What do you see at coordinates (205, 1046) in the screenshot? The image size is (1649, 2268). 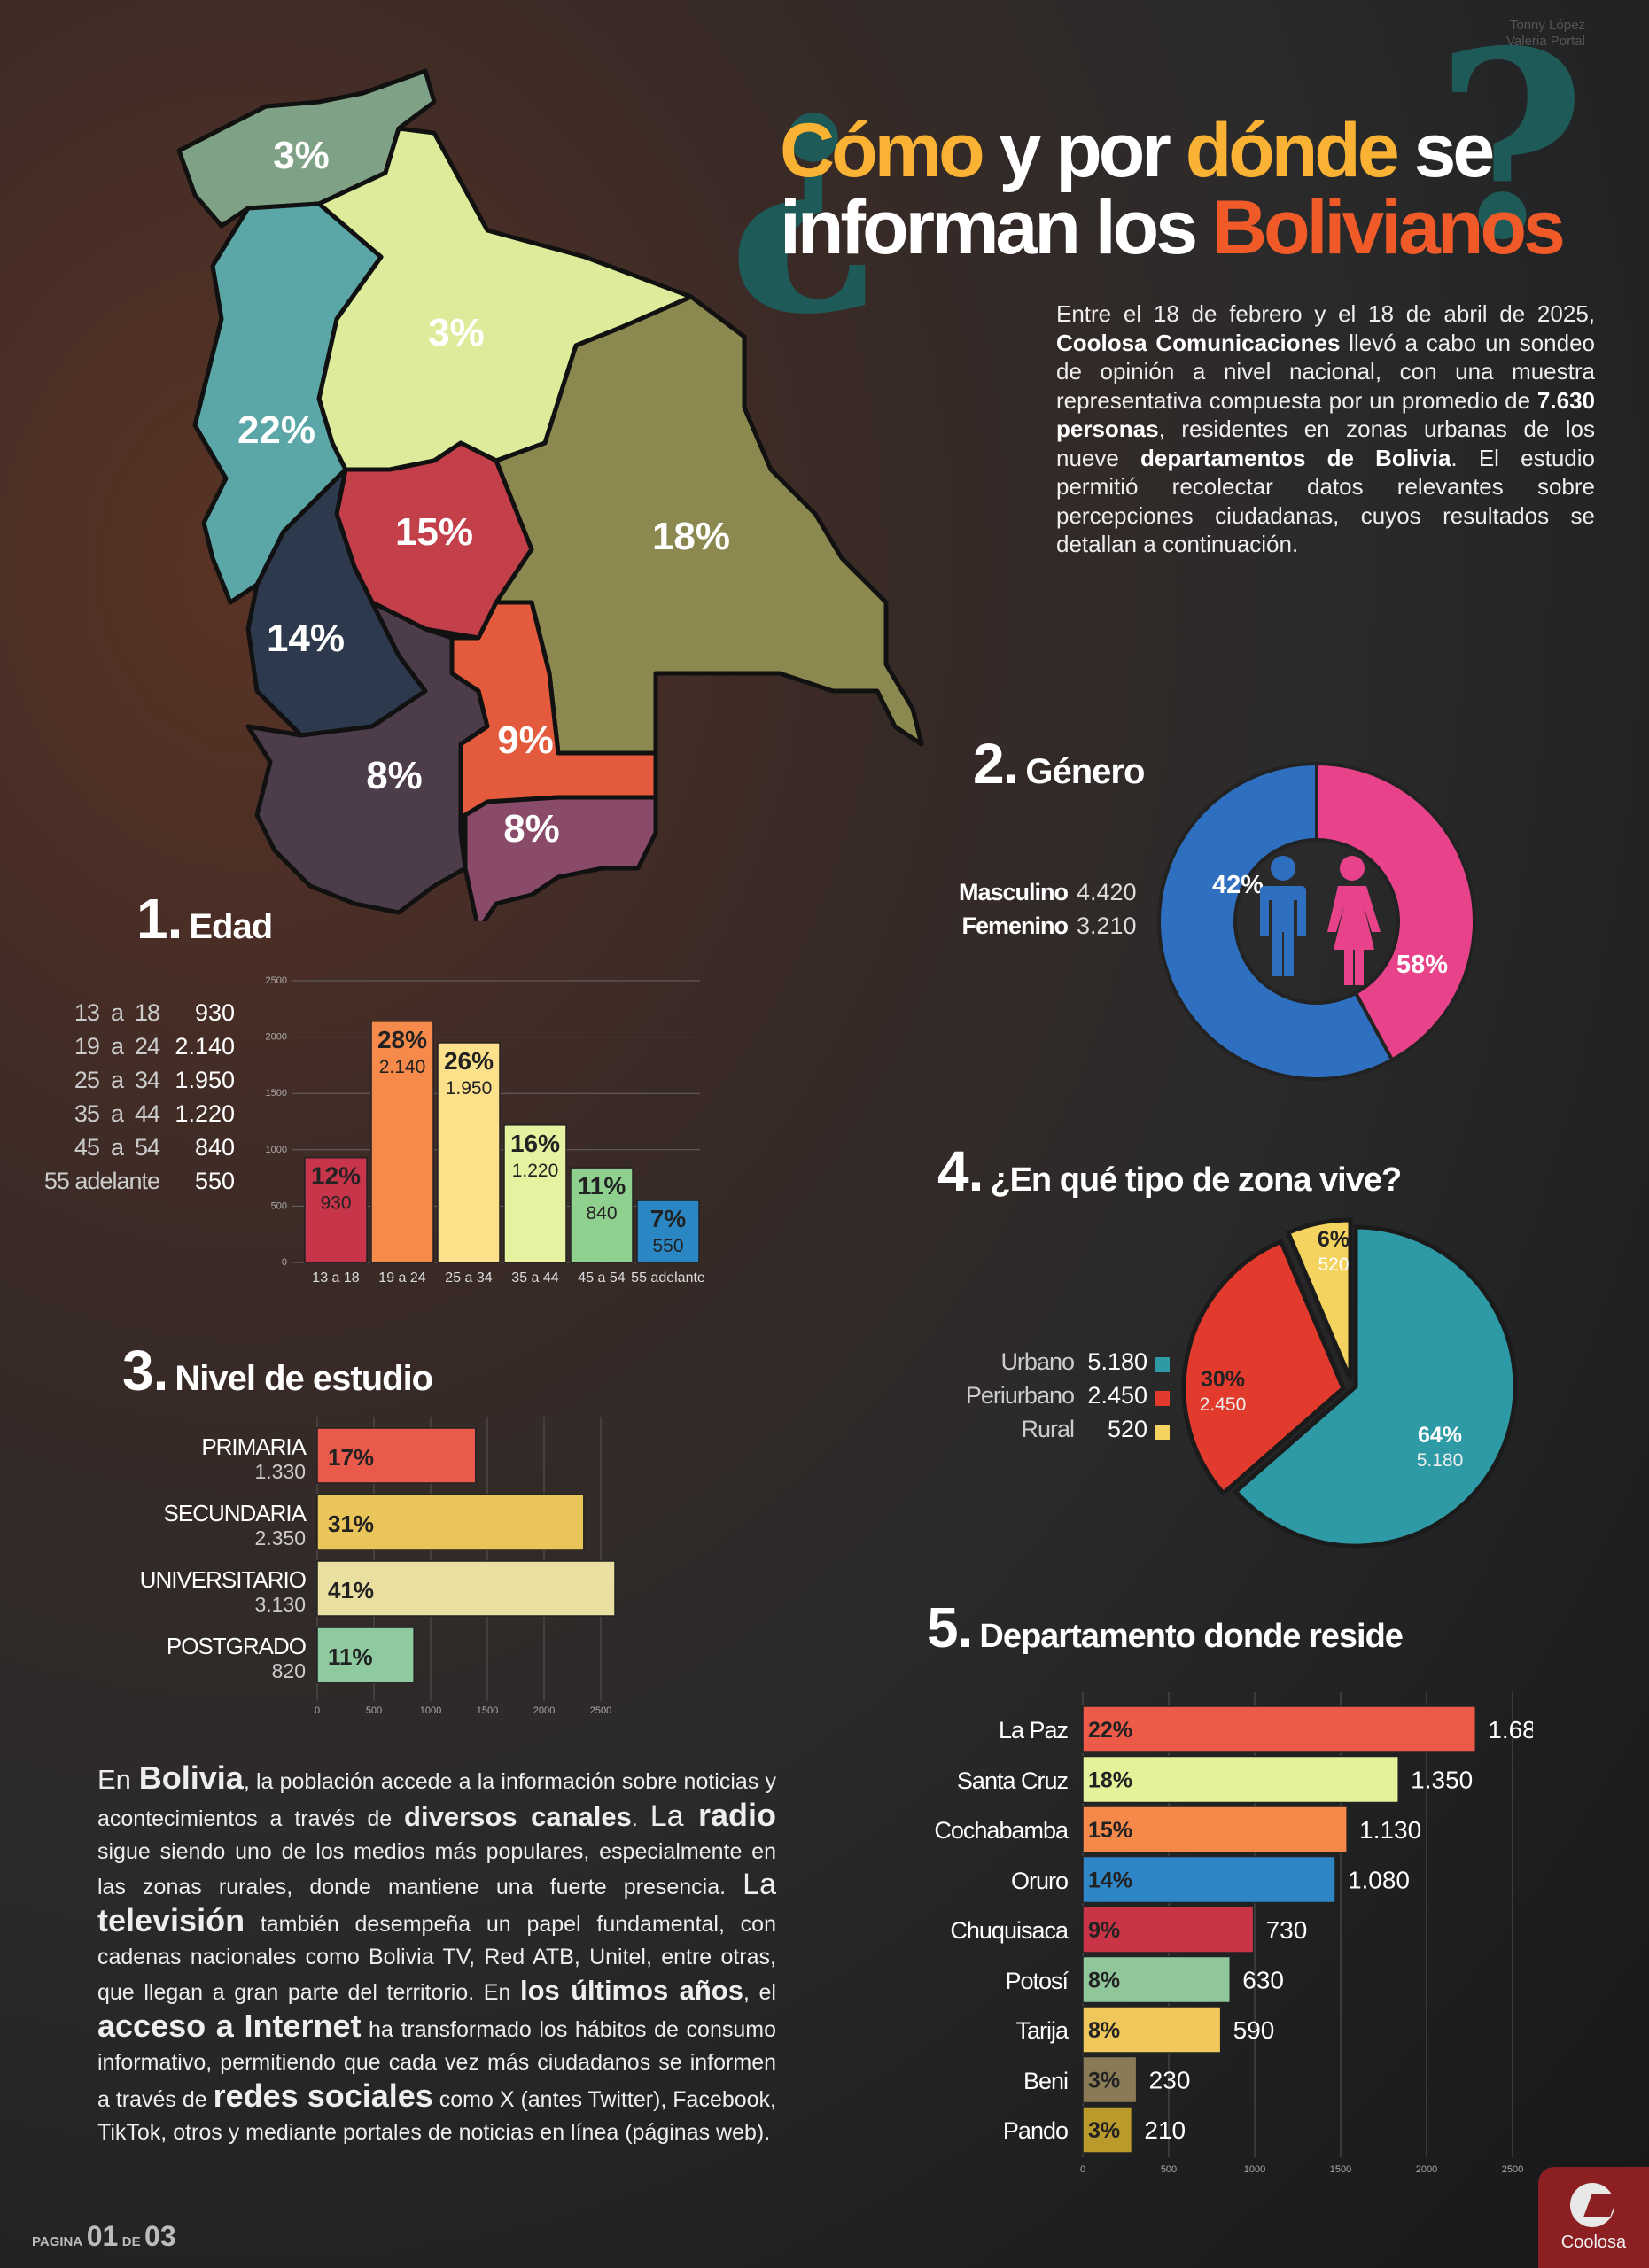 I see `age-table-value: 2.140` at bounding box center [205, 1046].